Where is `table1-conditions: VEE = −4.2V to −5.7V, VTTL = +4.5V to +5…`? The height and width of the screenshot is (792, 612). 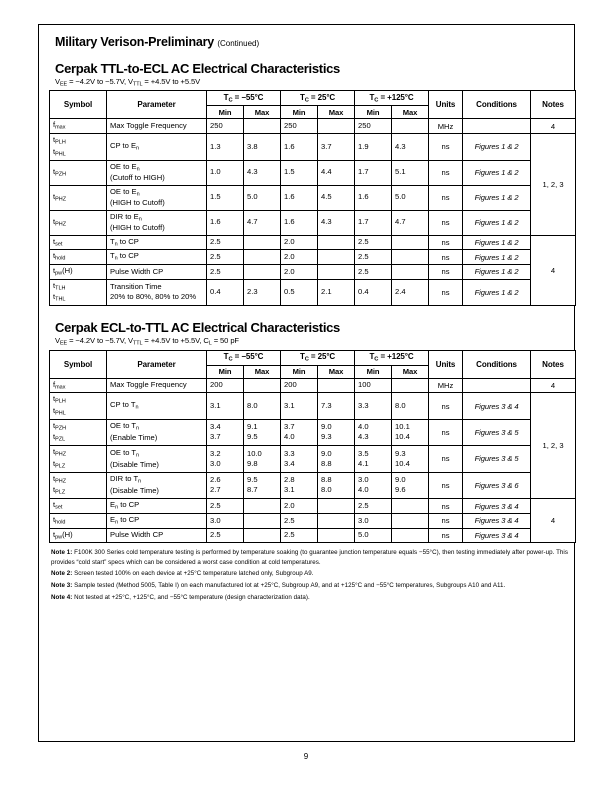 table1-conditions: VEE = −4.2V to −5.7V, VTTL = +4.5V to +5… is located at coordinates (128, 82).